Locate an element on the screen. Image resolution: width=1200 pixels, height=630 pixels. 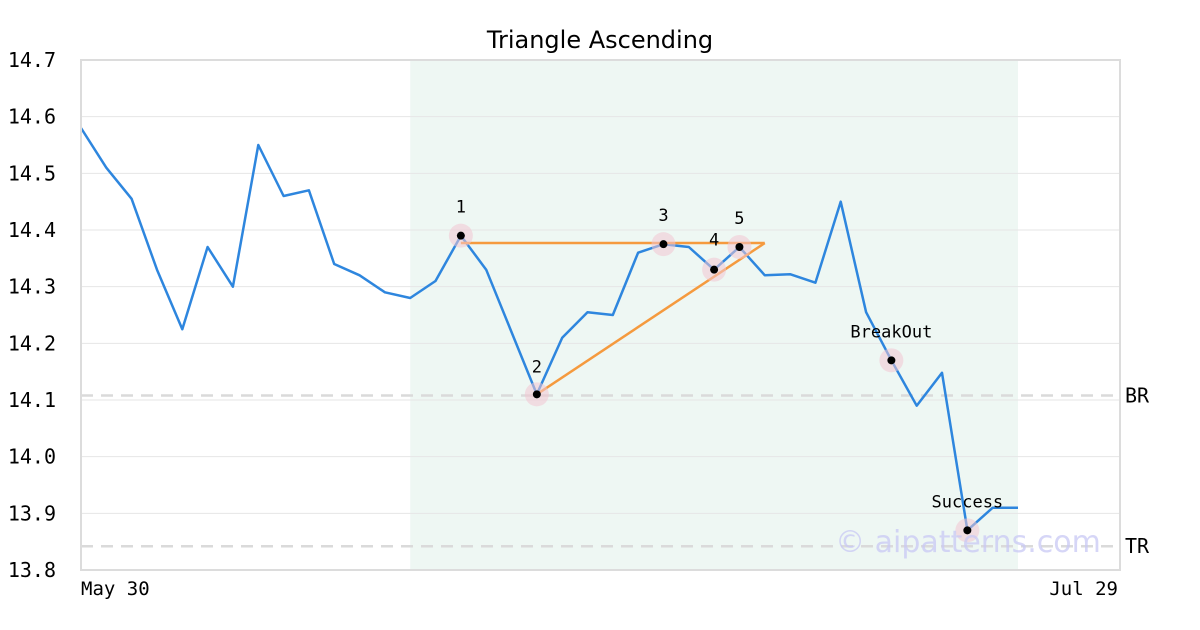
y-tick-label: 14.7 is located at coordinates (32, 60).